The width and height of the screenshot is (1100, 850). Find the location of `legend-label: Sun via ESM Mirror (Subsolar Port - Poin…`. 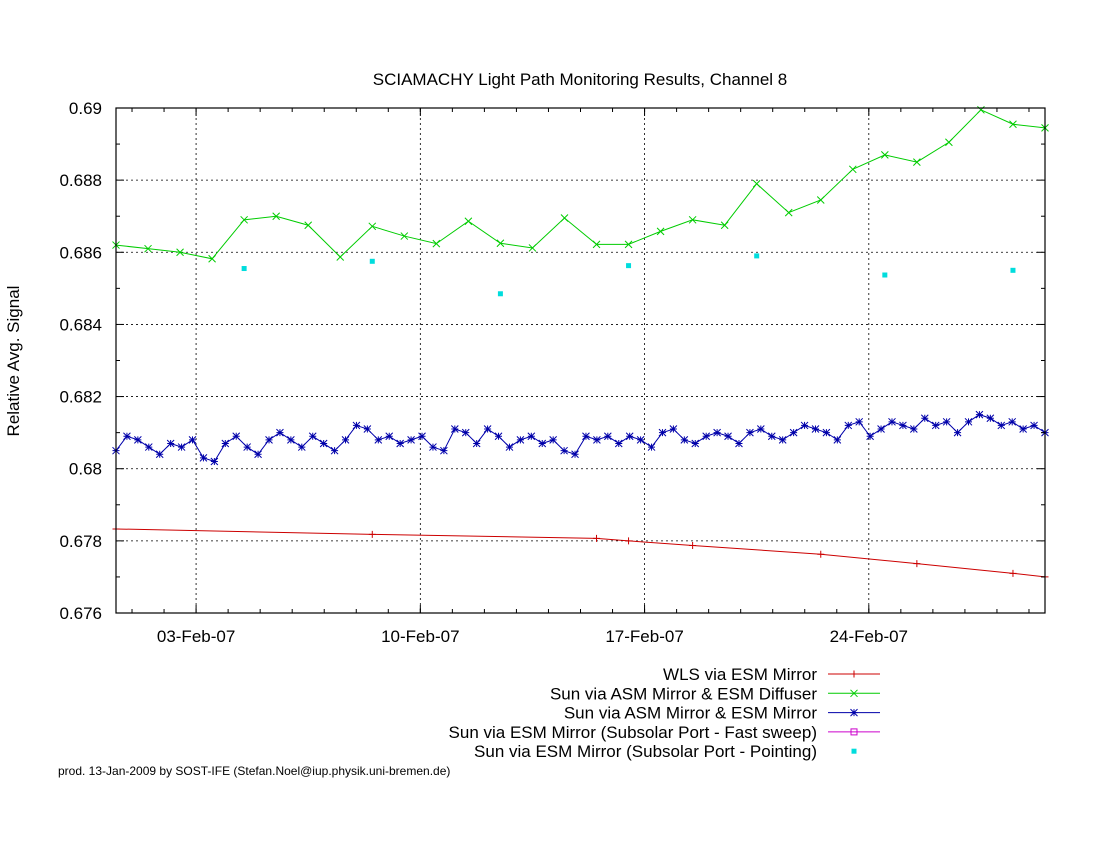

legend-label: Sun via ESM Mirror (Subsolar Port - Poin… is located at coordinates (645, 751).